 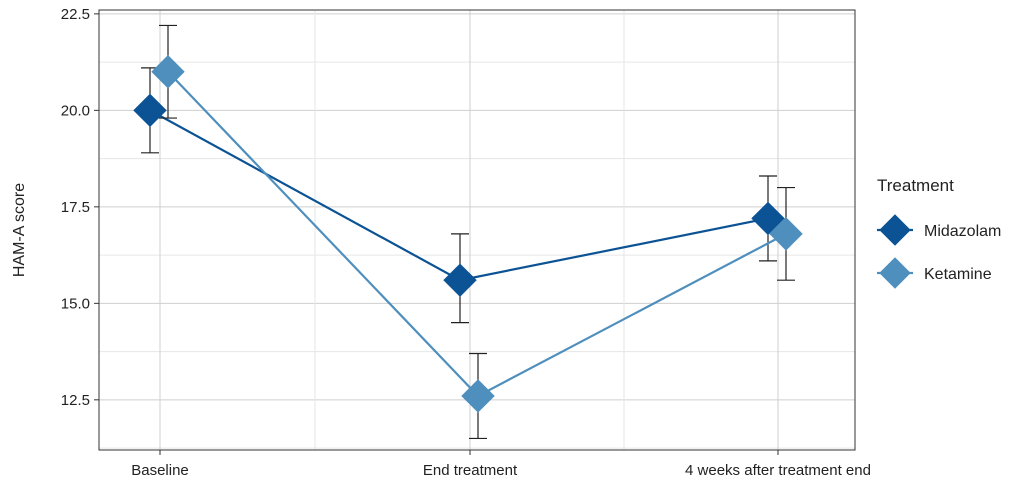 I want to click on legend-item-midazolam: Midazolam, so click(x=939, y=230).